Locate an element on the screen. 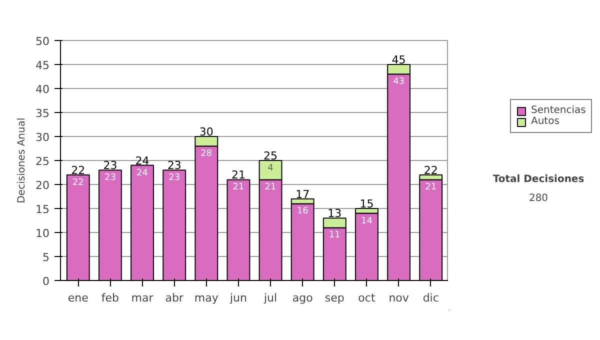 Image resolution: width=600 pixels, height=340 pixels. y-tick-label: 30 is located at coordinates (43, 137).